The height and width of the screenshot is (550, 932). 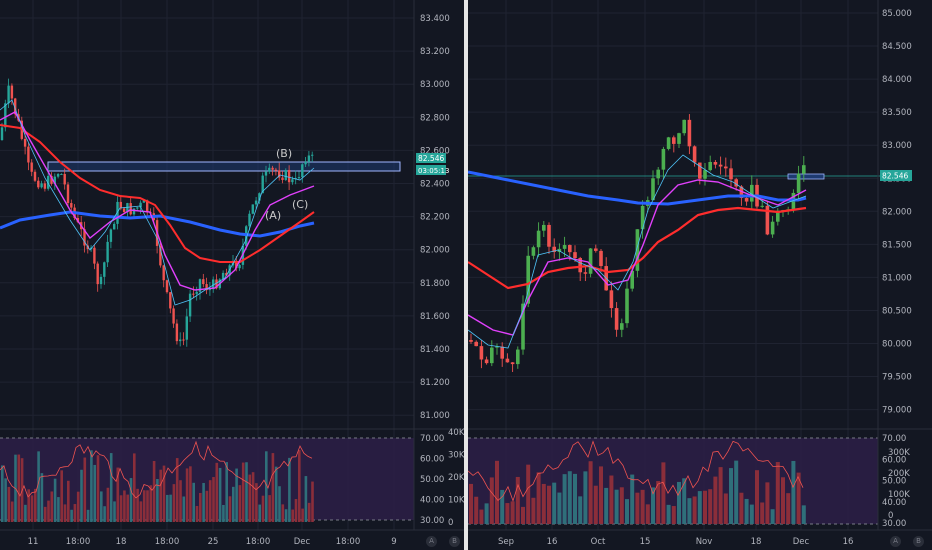 What do you see at coordinates (435, 85) in the screenshot?
I see `left-price-label: 83.000` at bounding box center [435, 85].